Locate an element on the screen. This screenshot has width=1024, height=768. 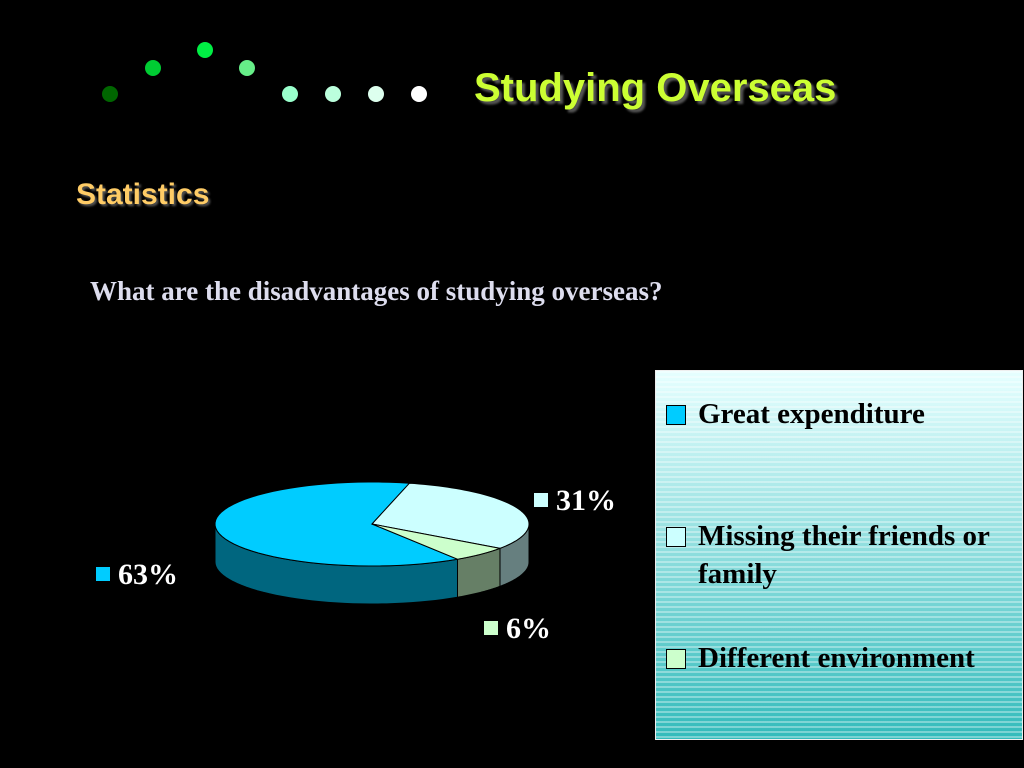
data-label-text: 63% is located at coordinates (148, 574).